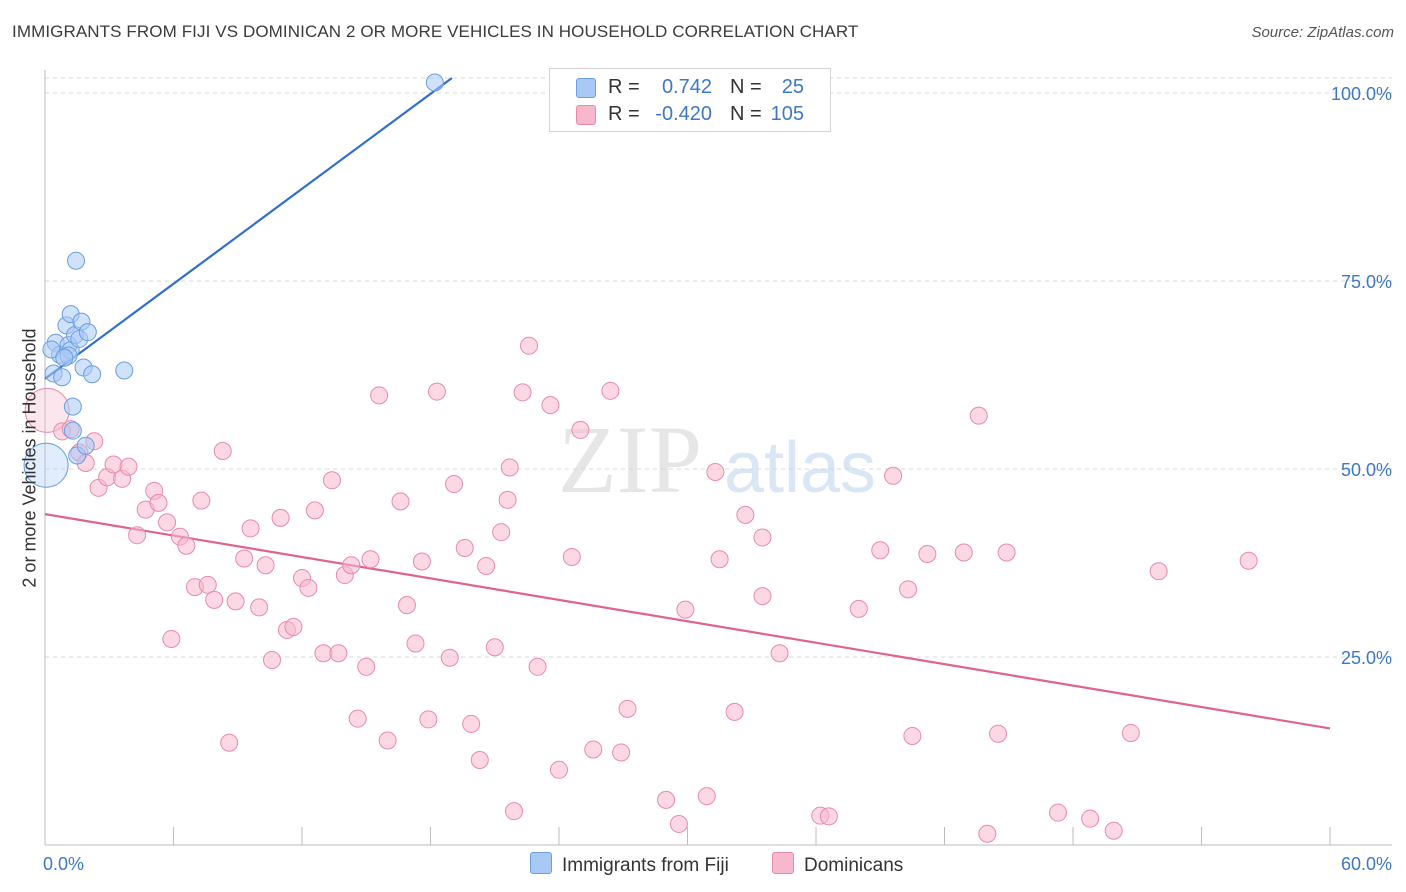  Describe the element at coordinates (1366, 282) in the screenshot. I see `y-tick-label: 75.0%` at that location.